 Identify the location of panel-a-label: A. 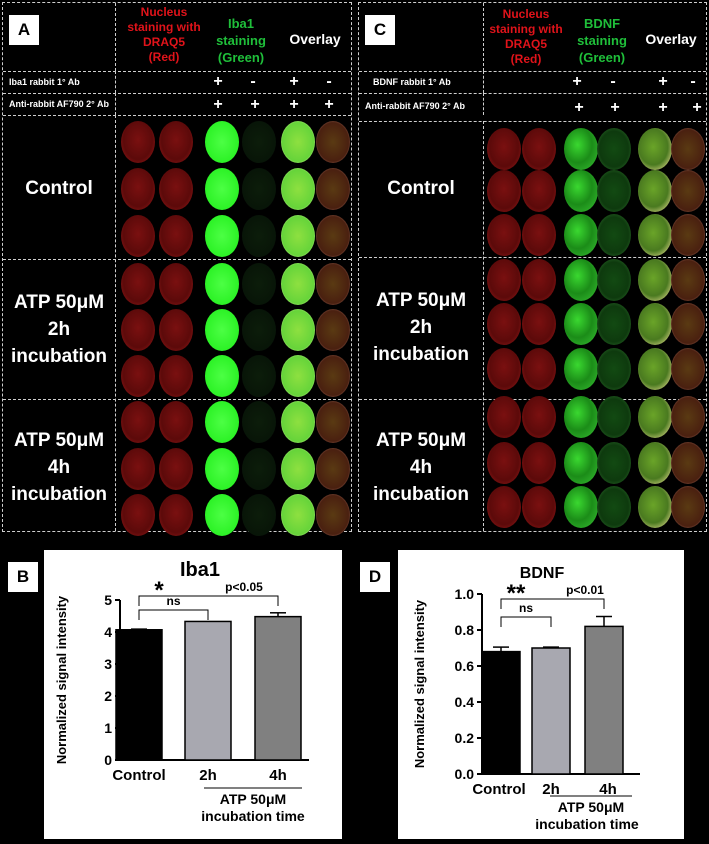
(24, 30).